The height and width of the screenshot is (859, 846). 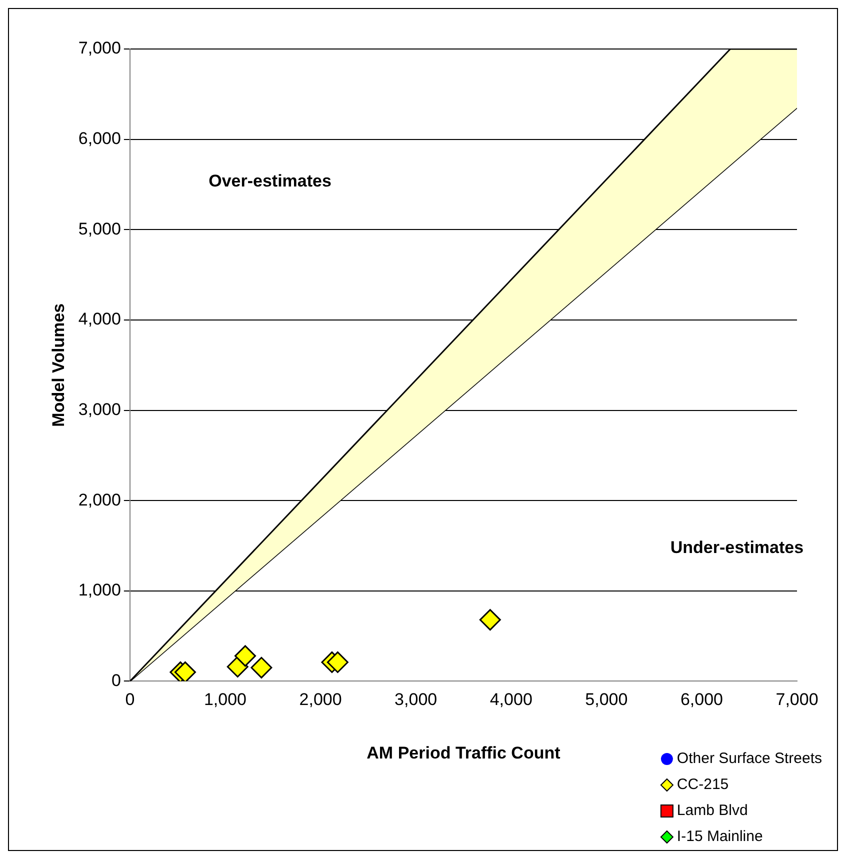 What do you see at coordinates (130, 700) in the screenshot?
I see `x-tick-label: 0` at bounding box center [130, 700].